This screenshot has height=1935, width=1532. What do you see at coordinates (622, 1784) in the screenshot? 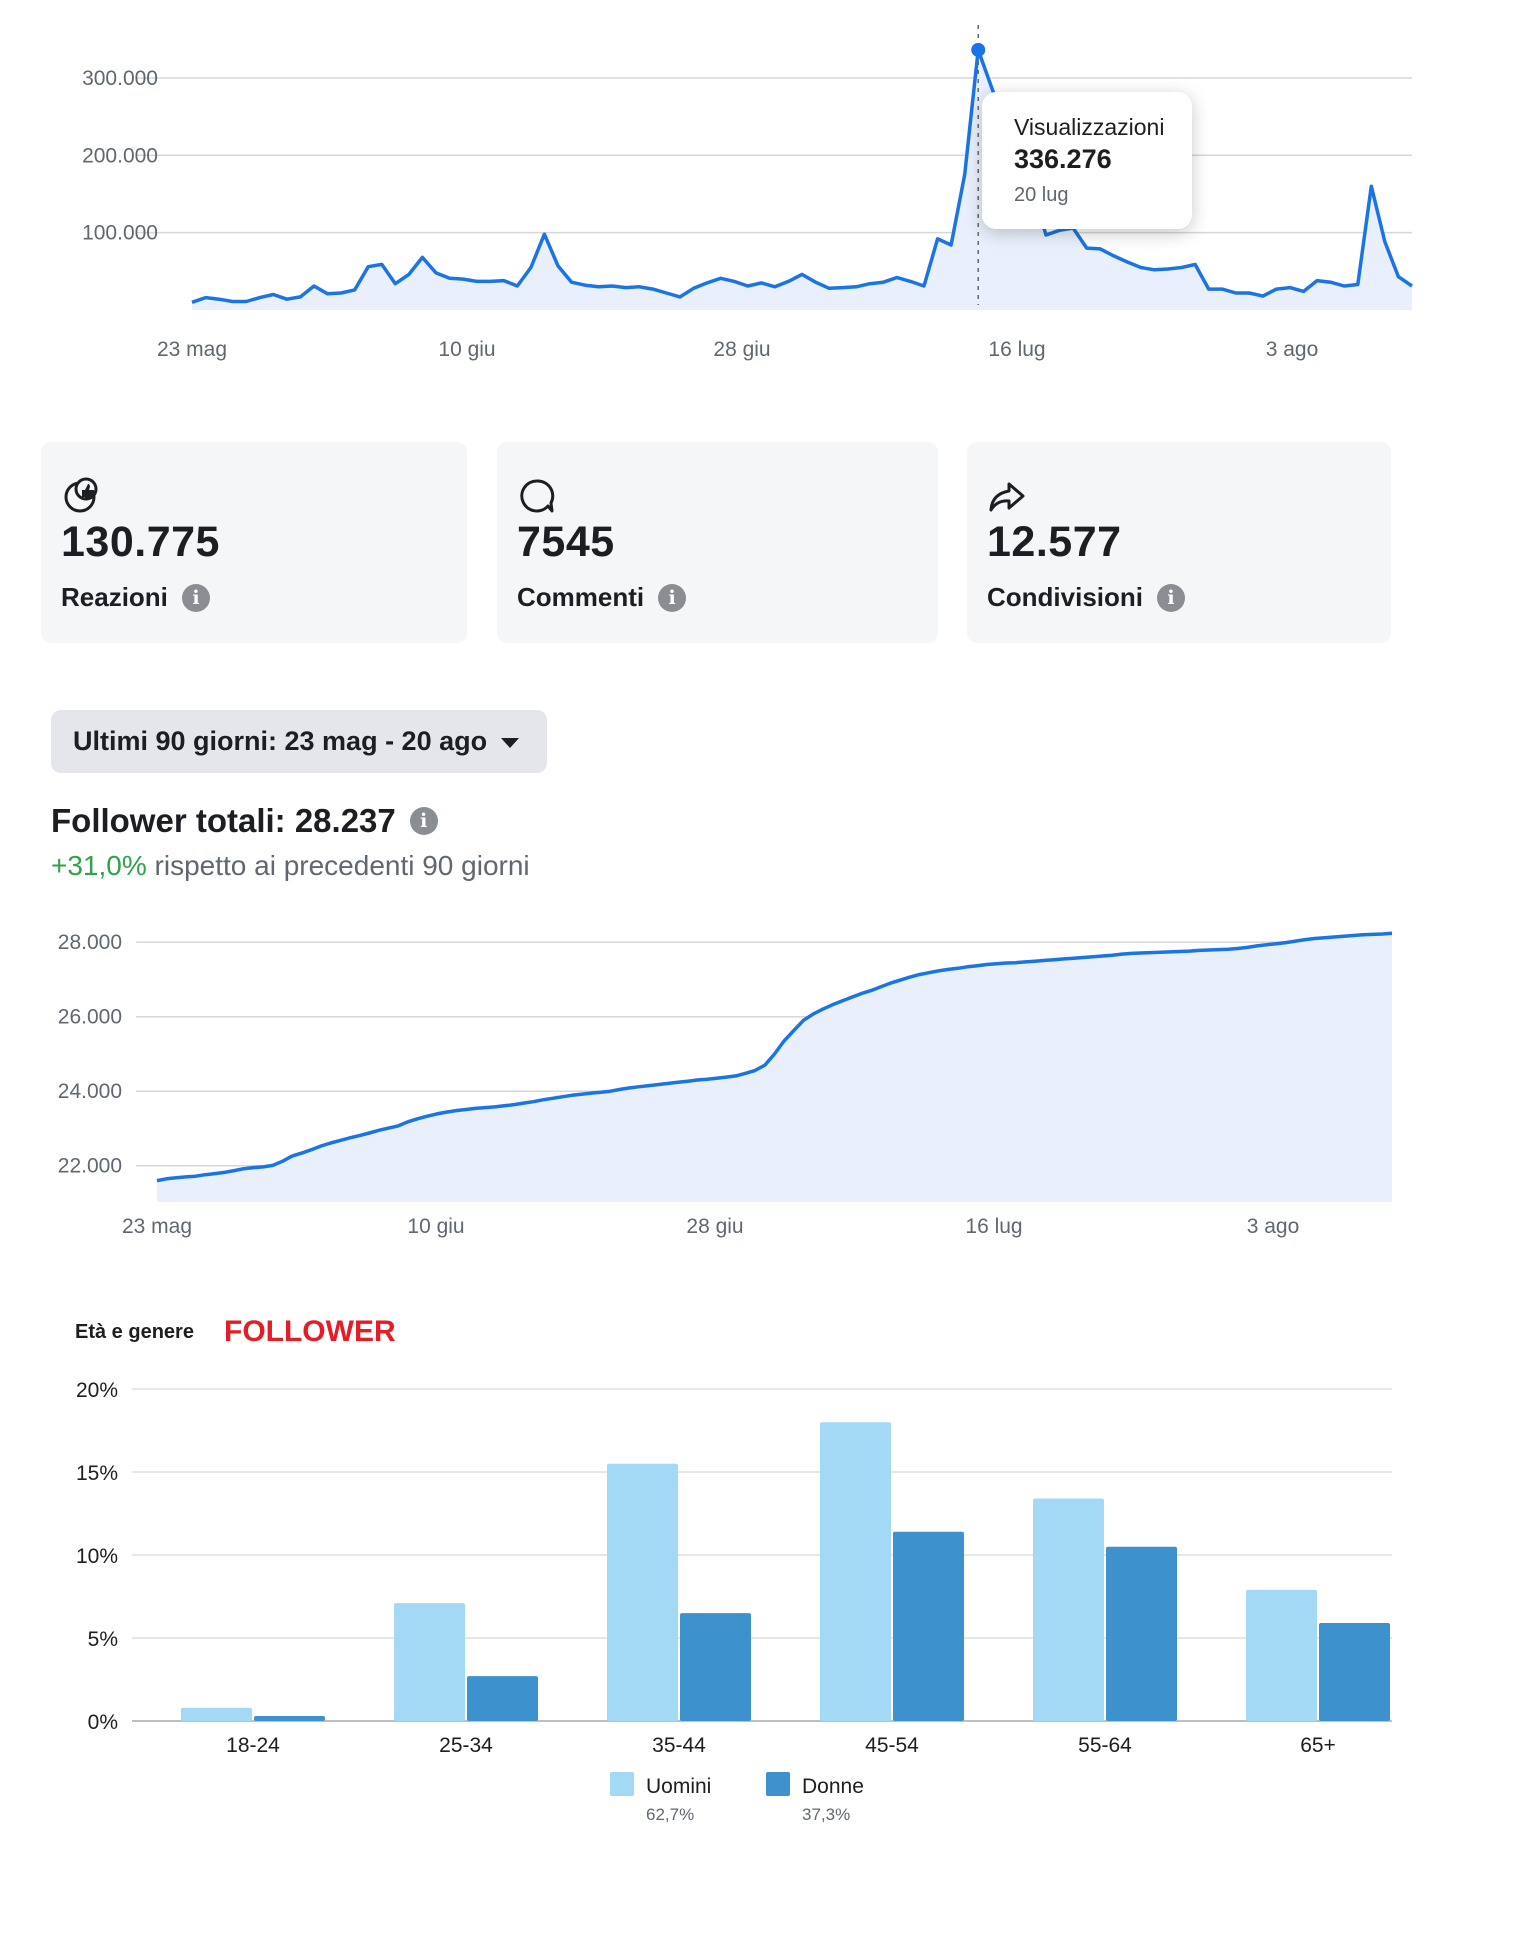
I see `legend-uomini-swatch` at bounding box center [622, 1784].